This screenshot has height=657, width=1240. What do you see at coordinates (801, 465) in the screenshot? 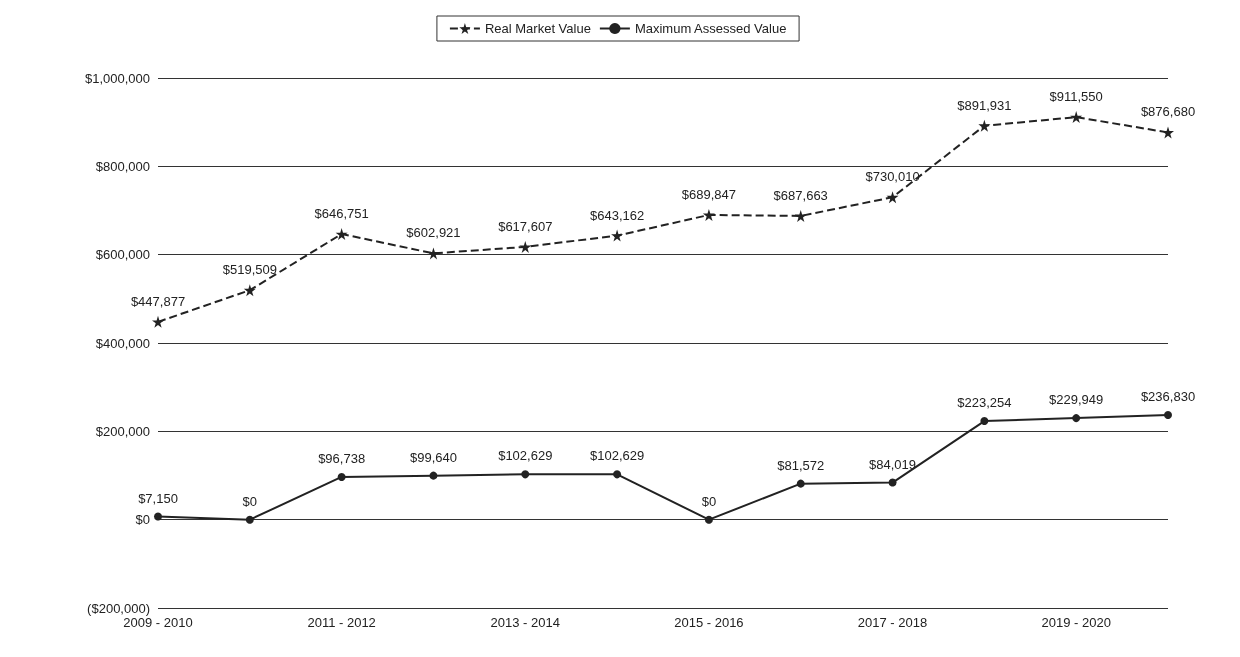
I see `data-label: $81,572` at bounding box center [801, 465].